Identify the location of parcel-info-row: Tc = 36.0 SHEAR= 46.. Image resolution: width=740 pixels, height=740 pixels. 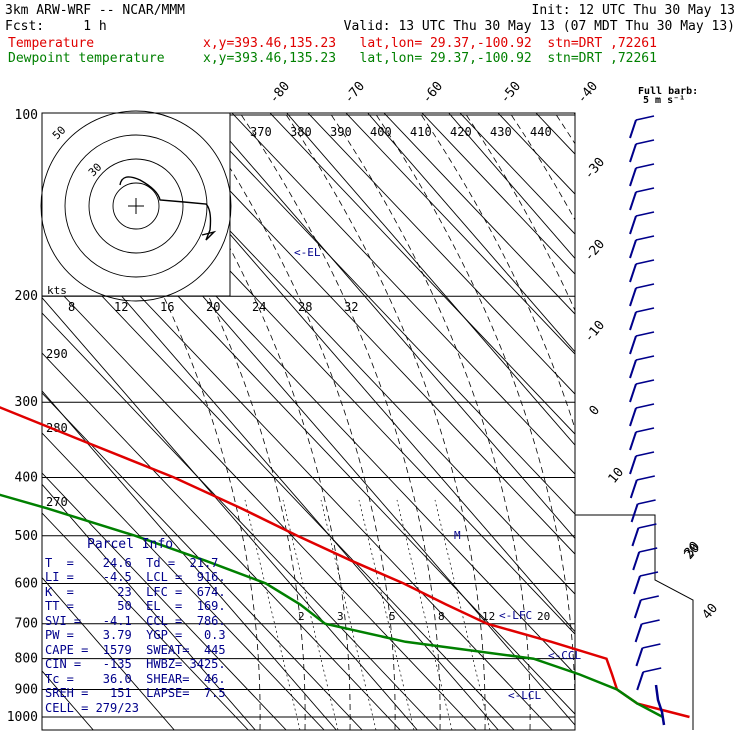
(135, 678).